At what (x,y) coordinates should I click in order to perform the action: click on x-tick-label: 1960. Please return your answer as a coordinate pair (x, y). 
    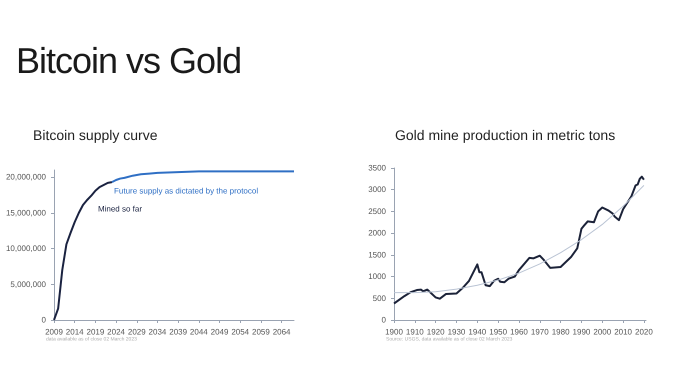
    Looking at the image, I should click on (519, 332).